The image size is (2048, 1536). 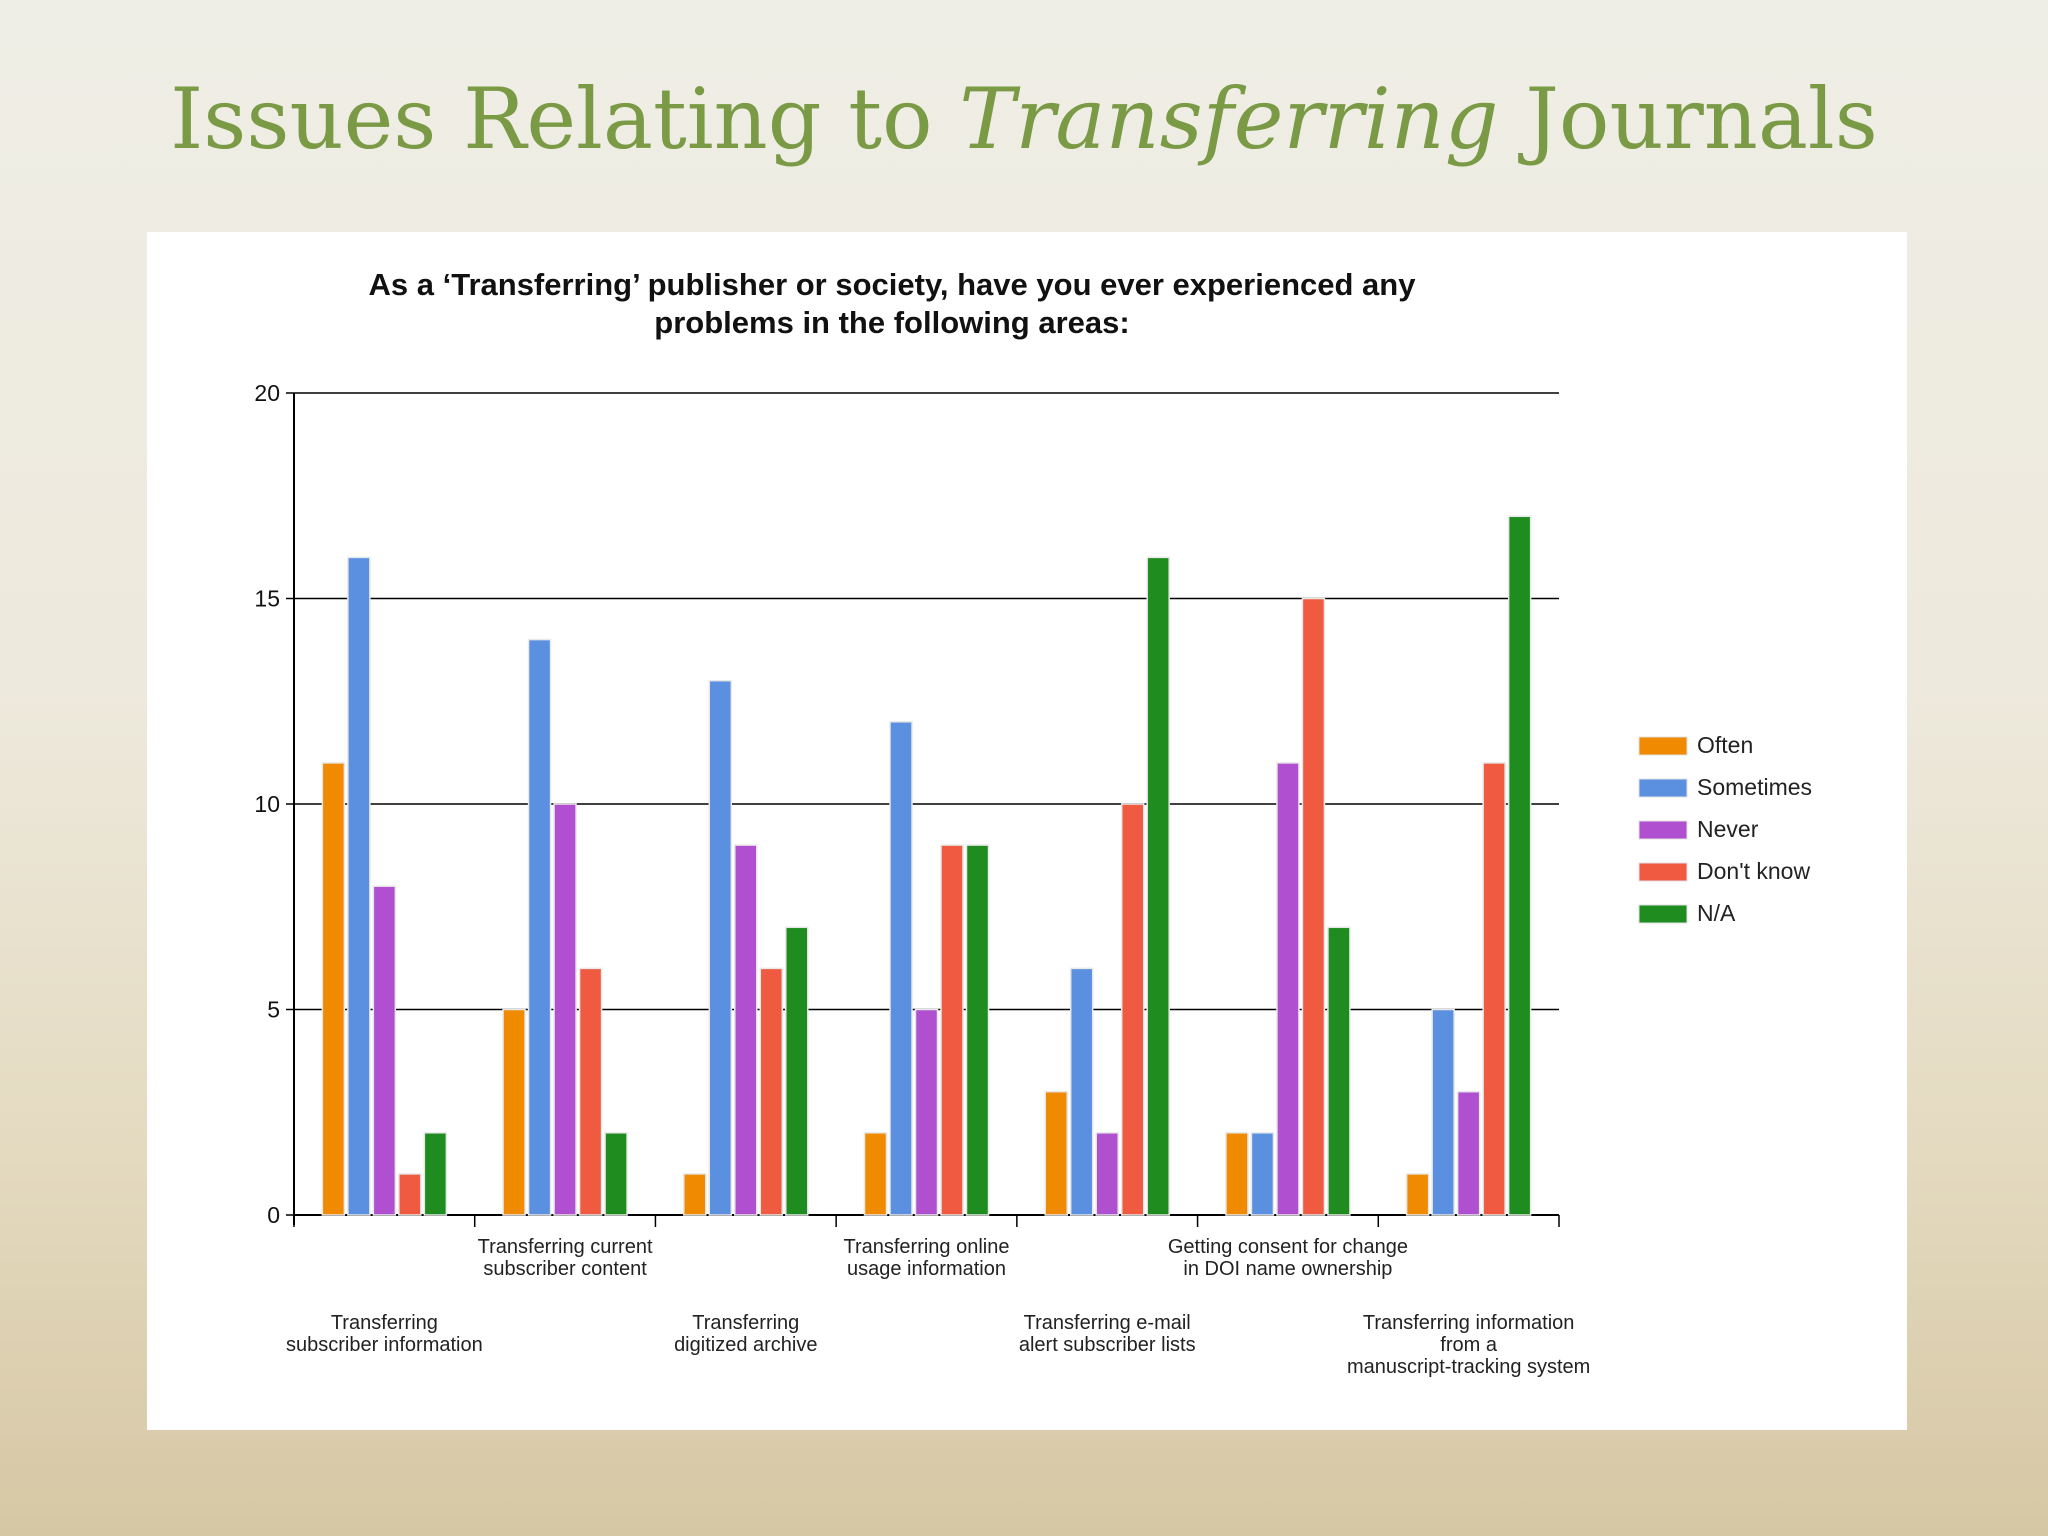 What do you see at coordinates (273, 1010) in the screenshot?
I see `y-tick-label: 5` at bounding box center [273, 1010].